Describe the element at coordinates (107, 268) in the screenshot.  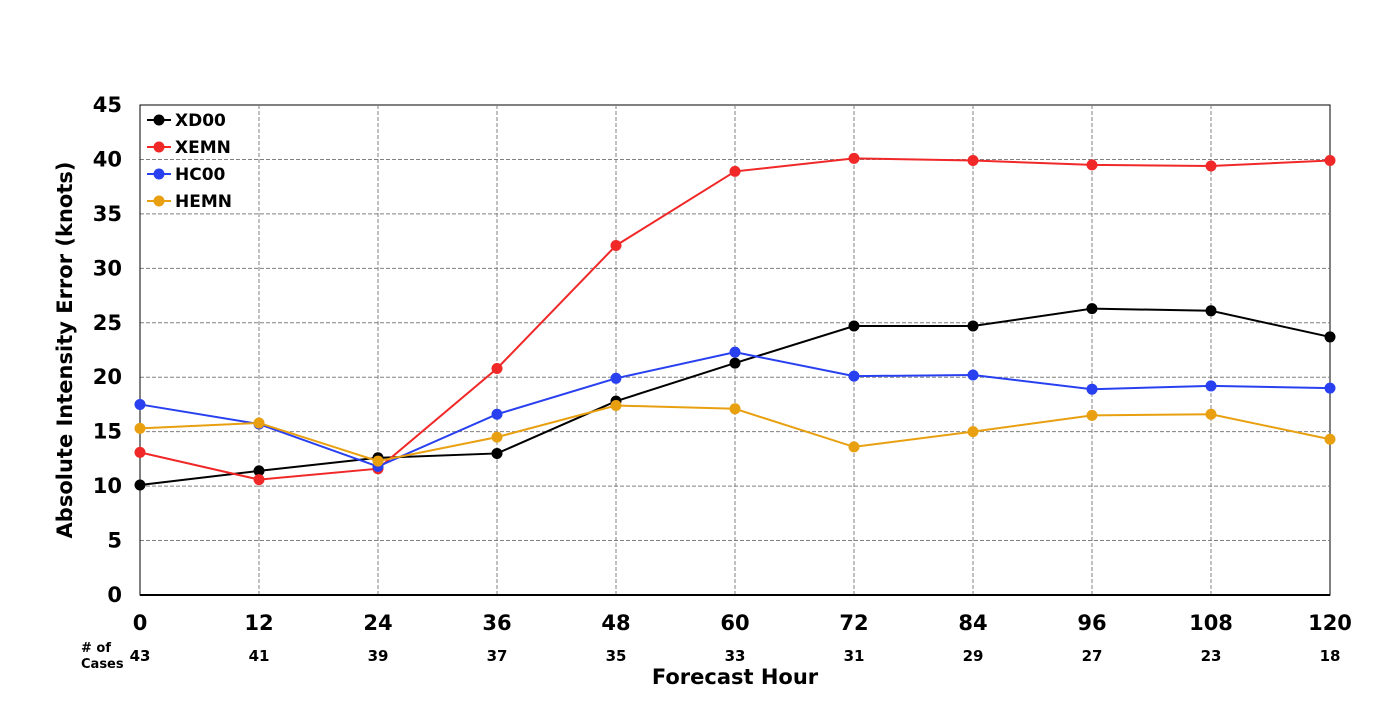
I see `y-tick-label: 30` at that location.